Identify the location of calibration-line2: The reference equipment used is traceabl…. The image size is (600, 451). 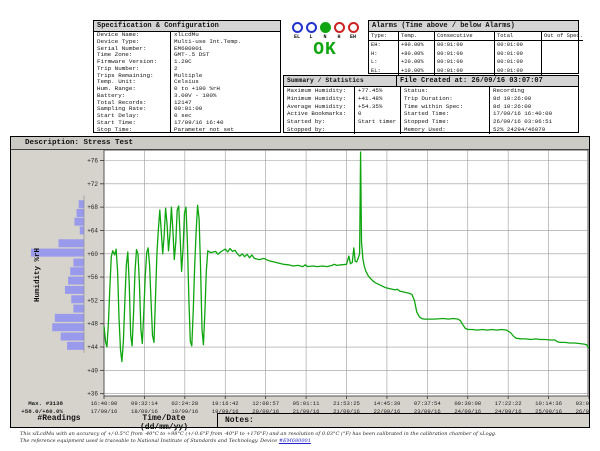
(165, 441).